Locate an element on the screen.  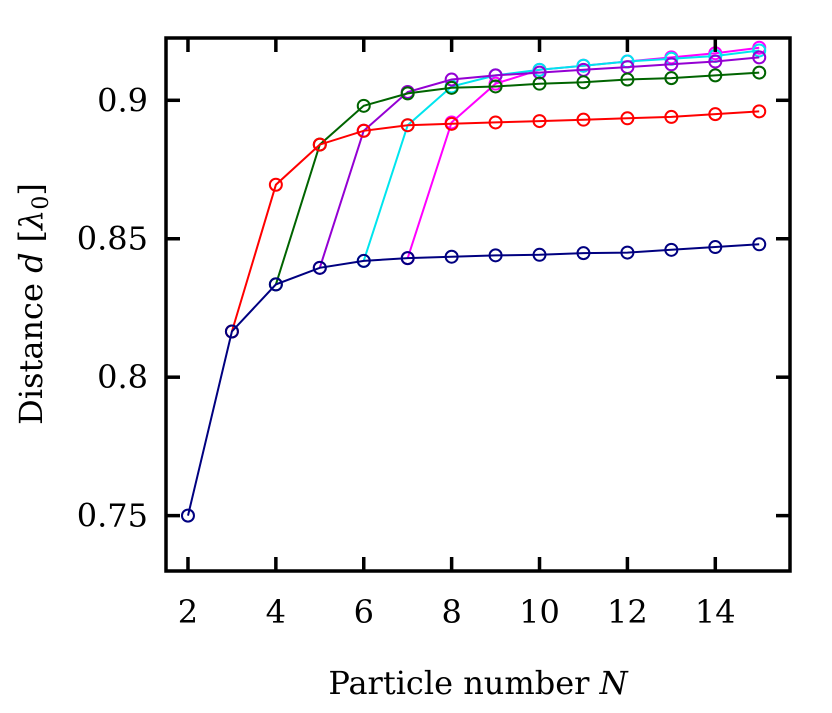
x-tick-label: 14 is located at coordinates (715, 612).